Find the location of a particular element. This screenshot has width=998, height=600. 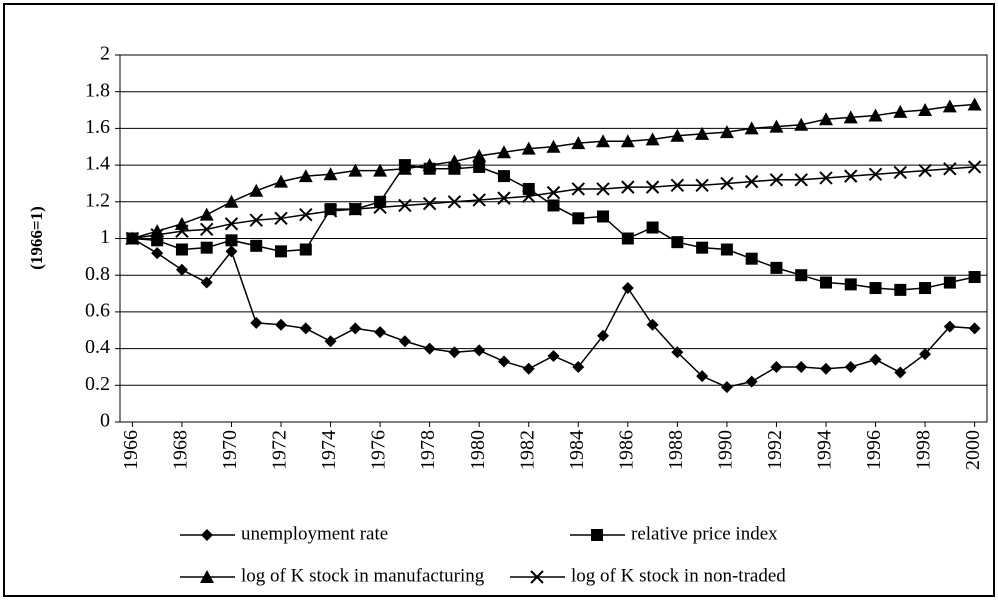

x-tick-label: 1968 is located at coordinates (181, 450).